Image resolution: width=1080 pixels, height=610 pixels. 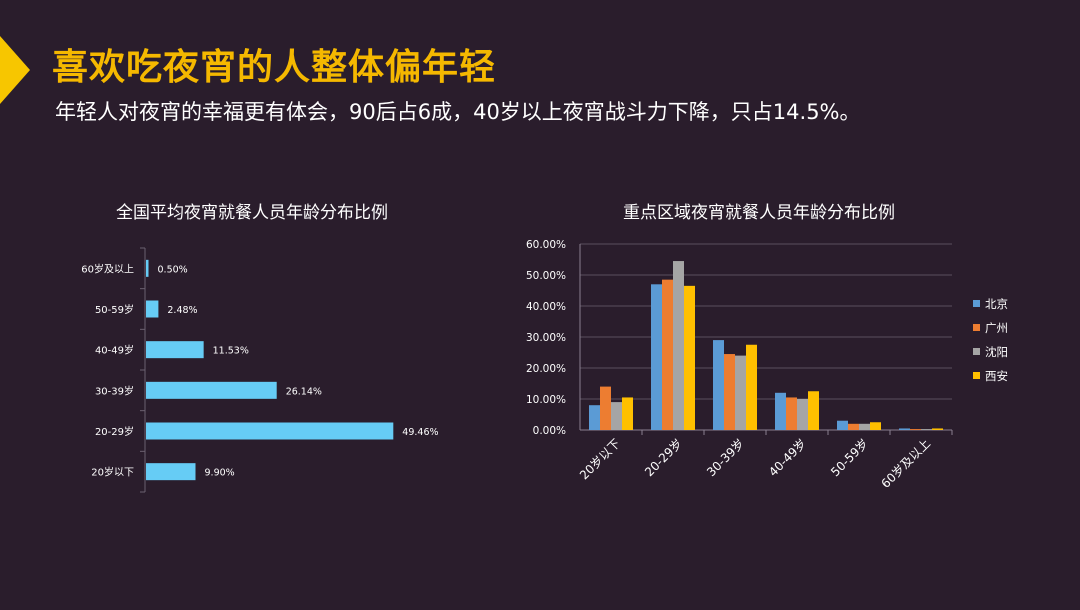 I want to click on y-tick-label: 30.00%, so click(x=546, y=338).